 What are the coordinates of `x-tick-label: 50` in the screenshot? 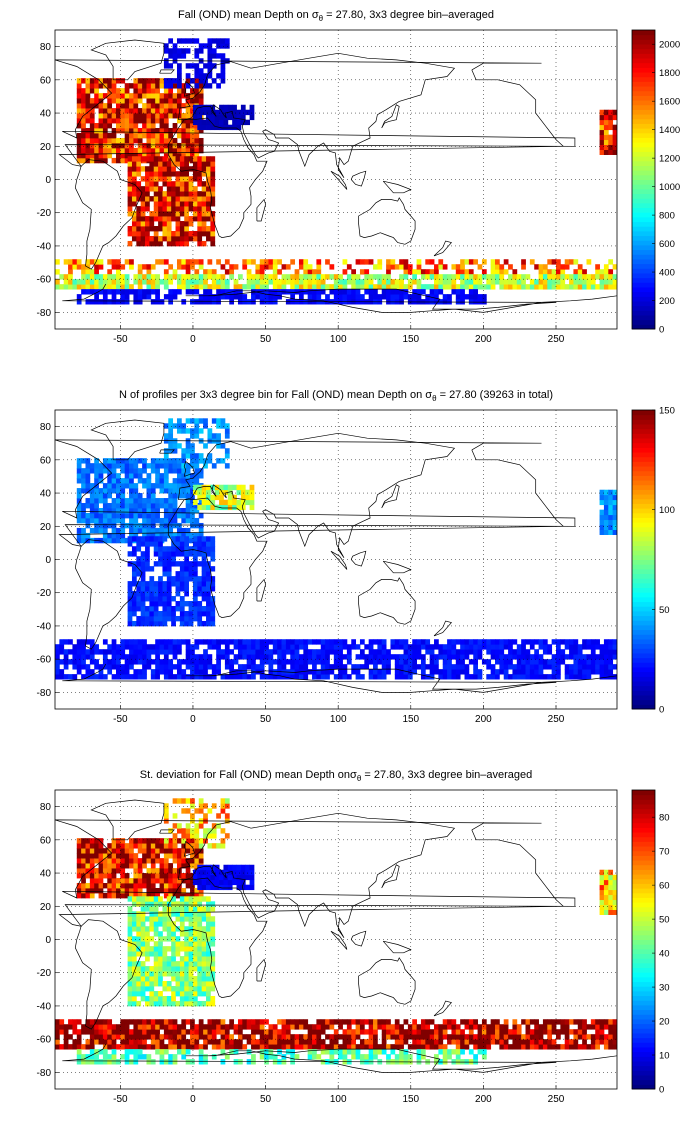 It's located at (266, 339).